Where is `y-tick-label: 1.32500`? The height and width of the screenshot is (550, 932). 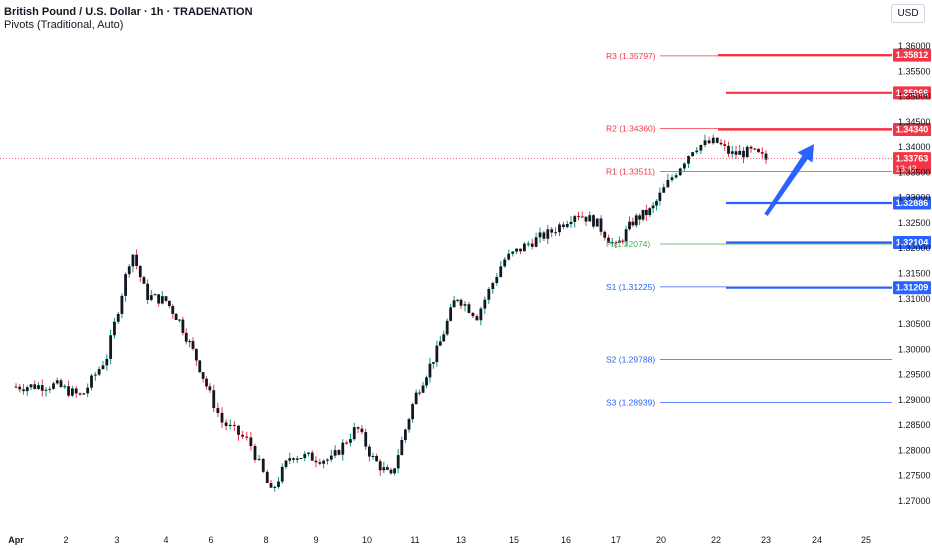
y-tick-label: 1.32500 is located at coordinates (914, 223).